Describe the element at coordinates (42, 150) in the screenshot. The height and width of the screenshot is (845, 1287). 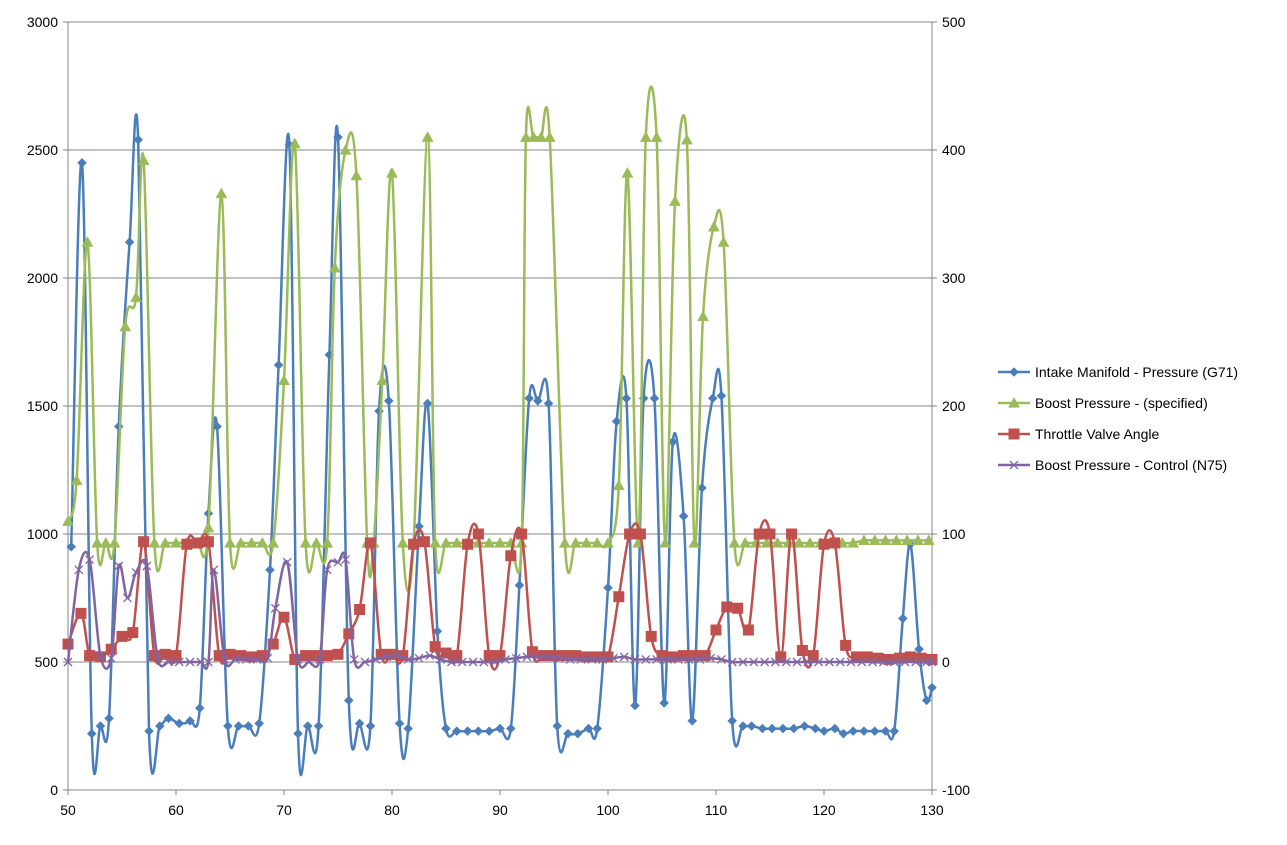
I see `left-axis-tick-label: 2500` at that location.